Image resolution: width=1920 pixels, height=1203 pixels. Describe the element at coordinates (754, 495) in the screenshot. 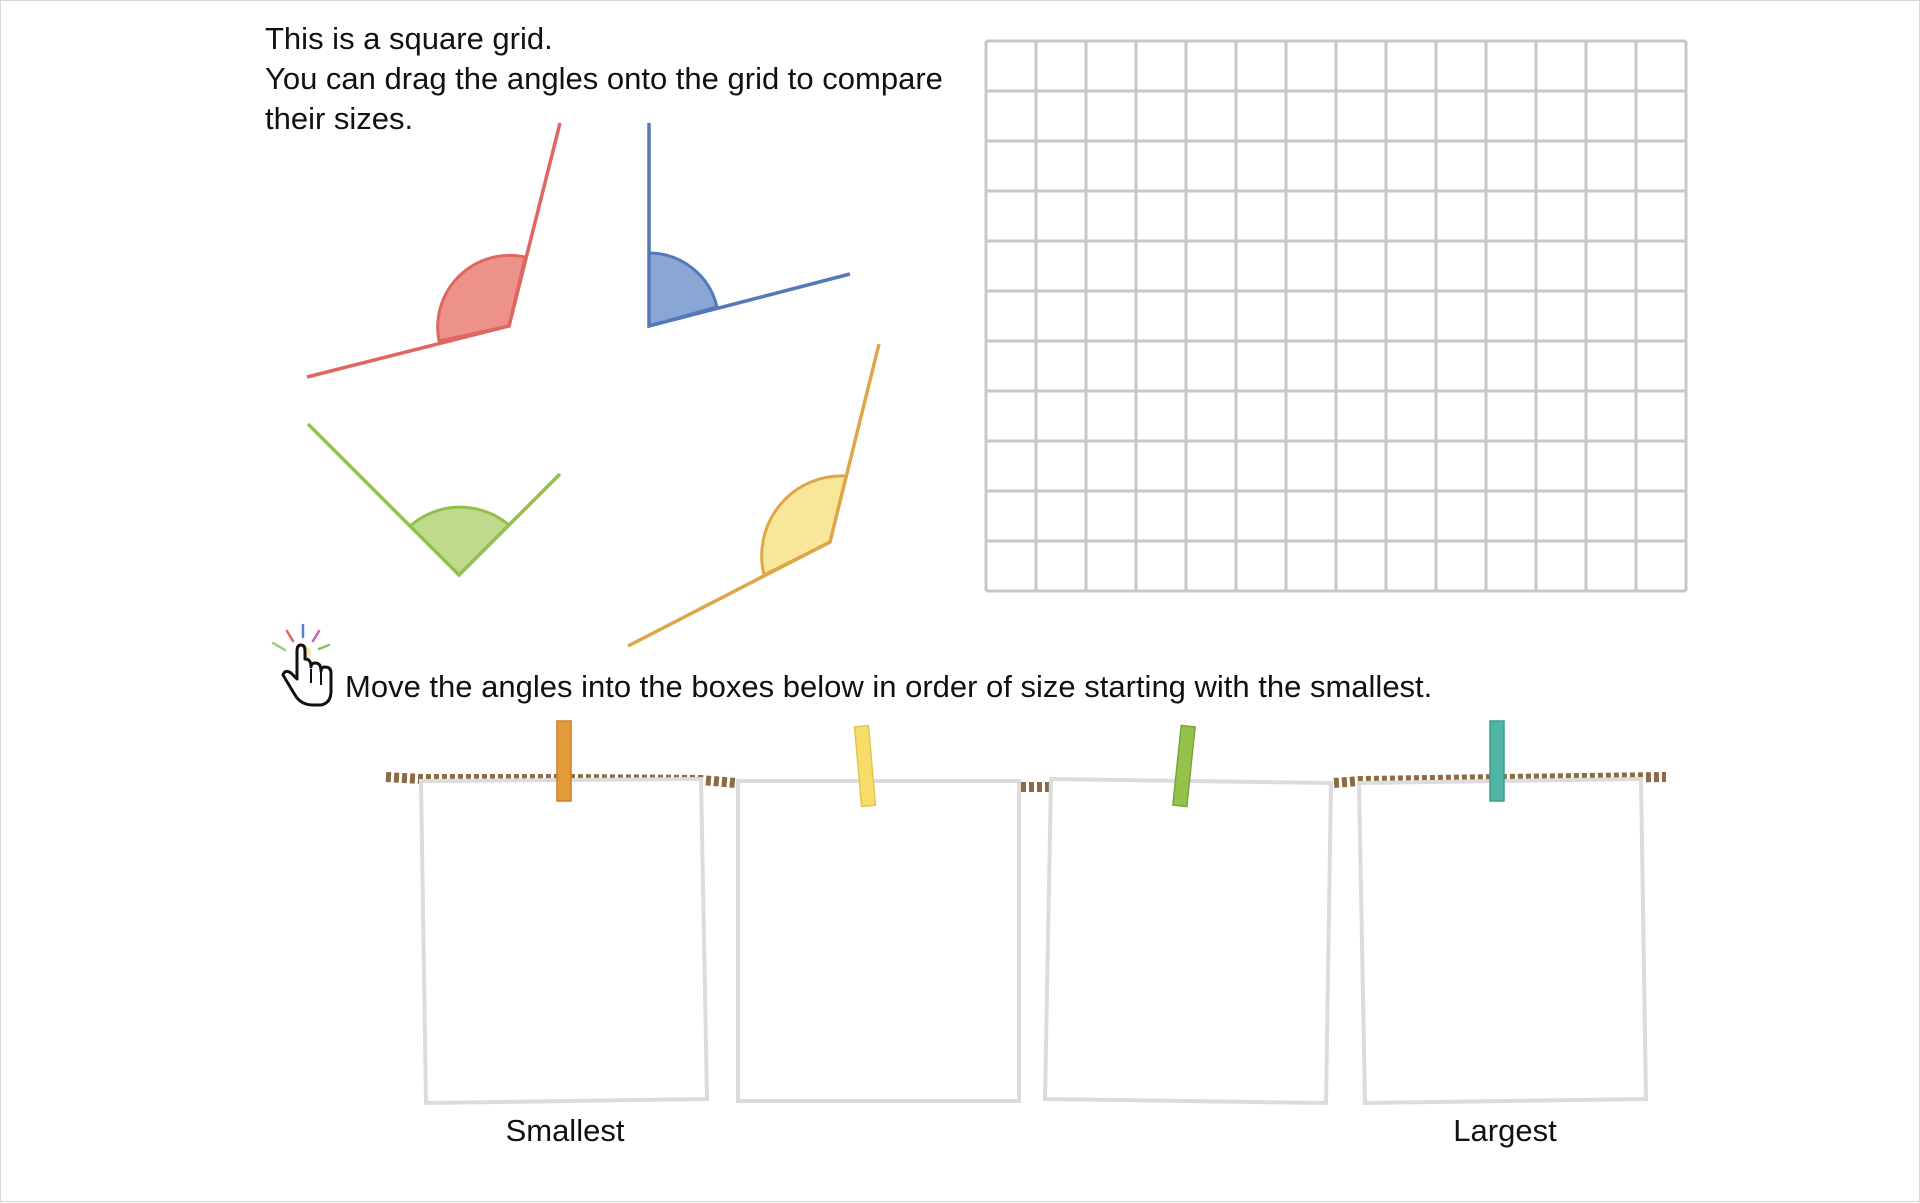

I see `yellow-angle` at that location.